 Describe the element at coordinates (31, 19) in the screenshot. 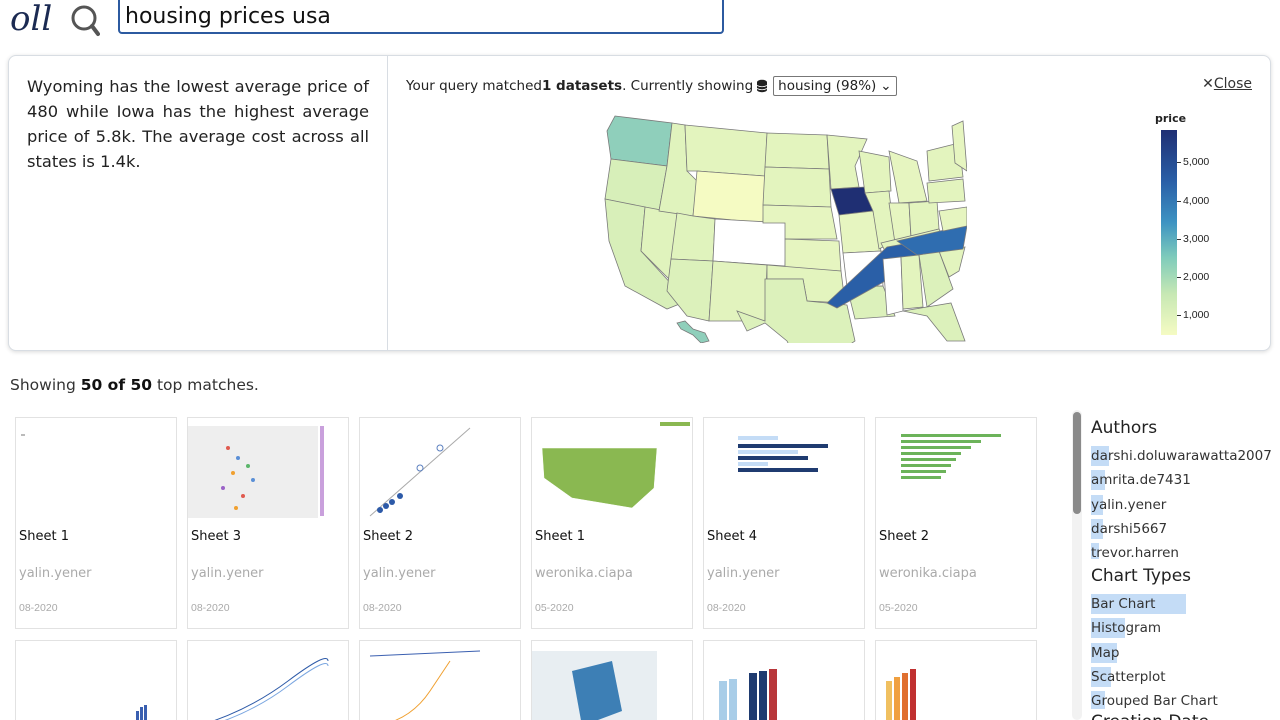

I see `svg-text: oll` at that location.